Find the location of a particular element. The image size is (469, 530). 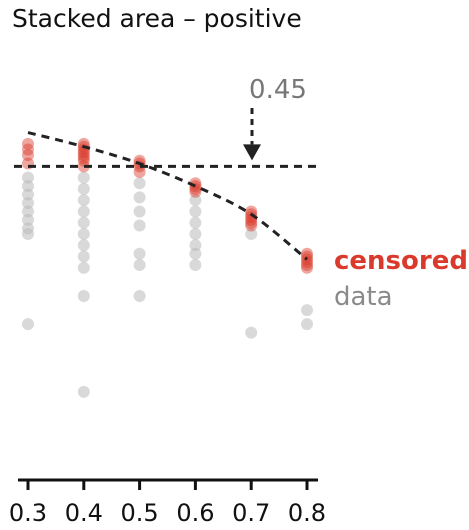

x-tick-label-5: 0.8 is located at coordinates (307, 513).